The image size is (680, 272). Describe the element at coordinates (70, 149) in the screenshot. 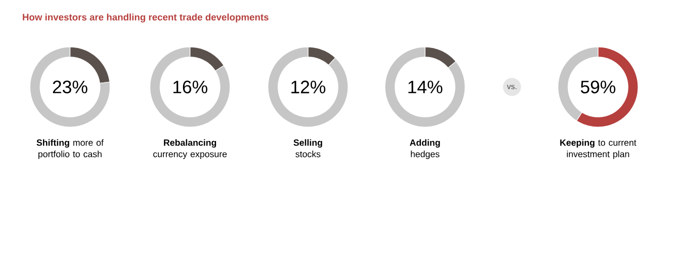

I see `text: Shifting more of portfolio to cash` at that location.